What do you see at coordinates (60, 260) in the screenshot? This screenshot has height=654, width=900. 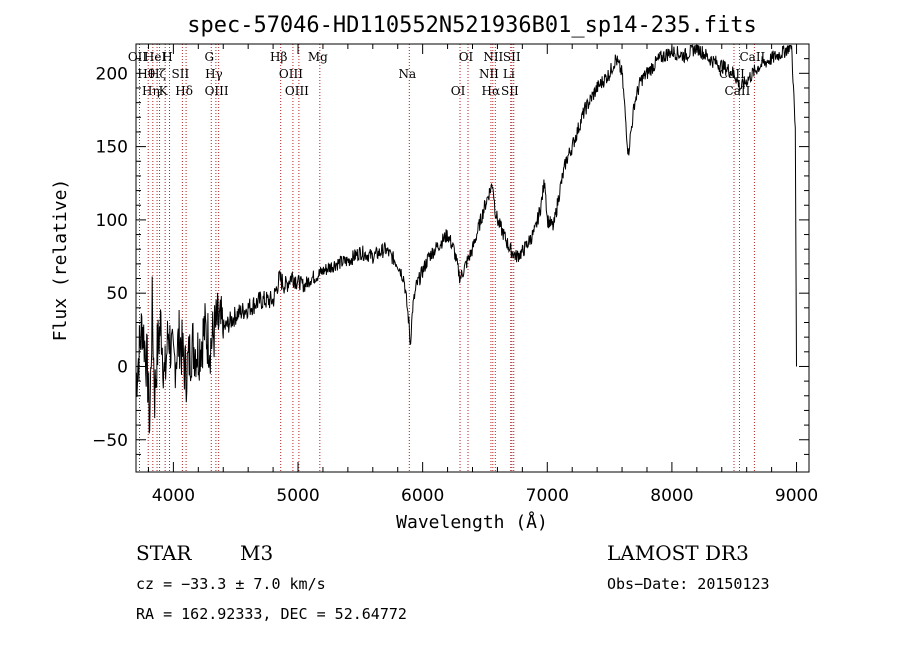 I see `y-axis-label: Flux (relative)` at bounding box center [60, 260].